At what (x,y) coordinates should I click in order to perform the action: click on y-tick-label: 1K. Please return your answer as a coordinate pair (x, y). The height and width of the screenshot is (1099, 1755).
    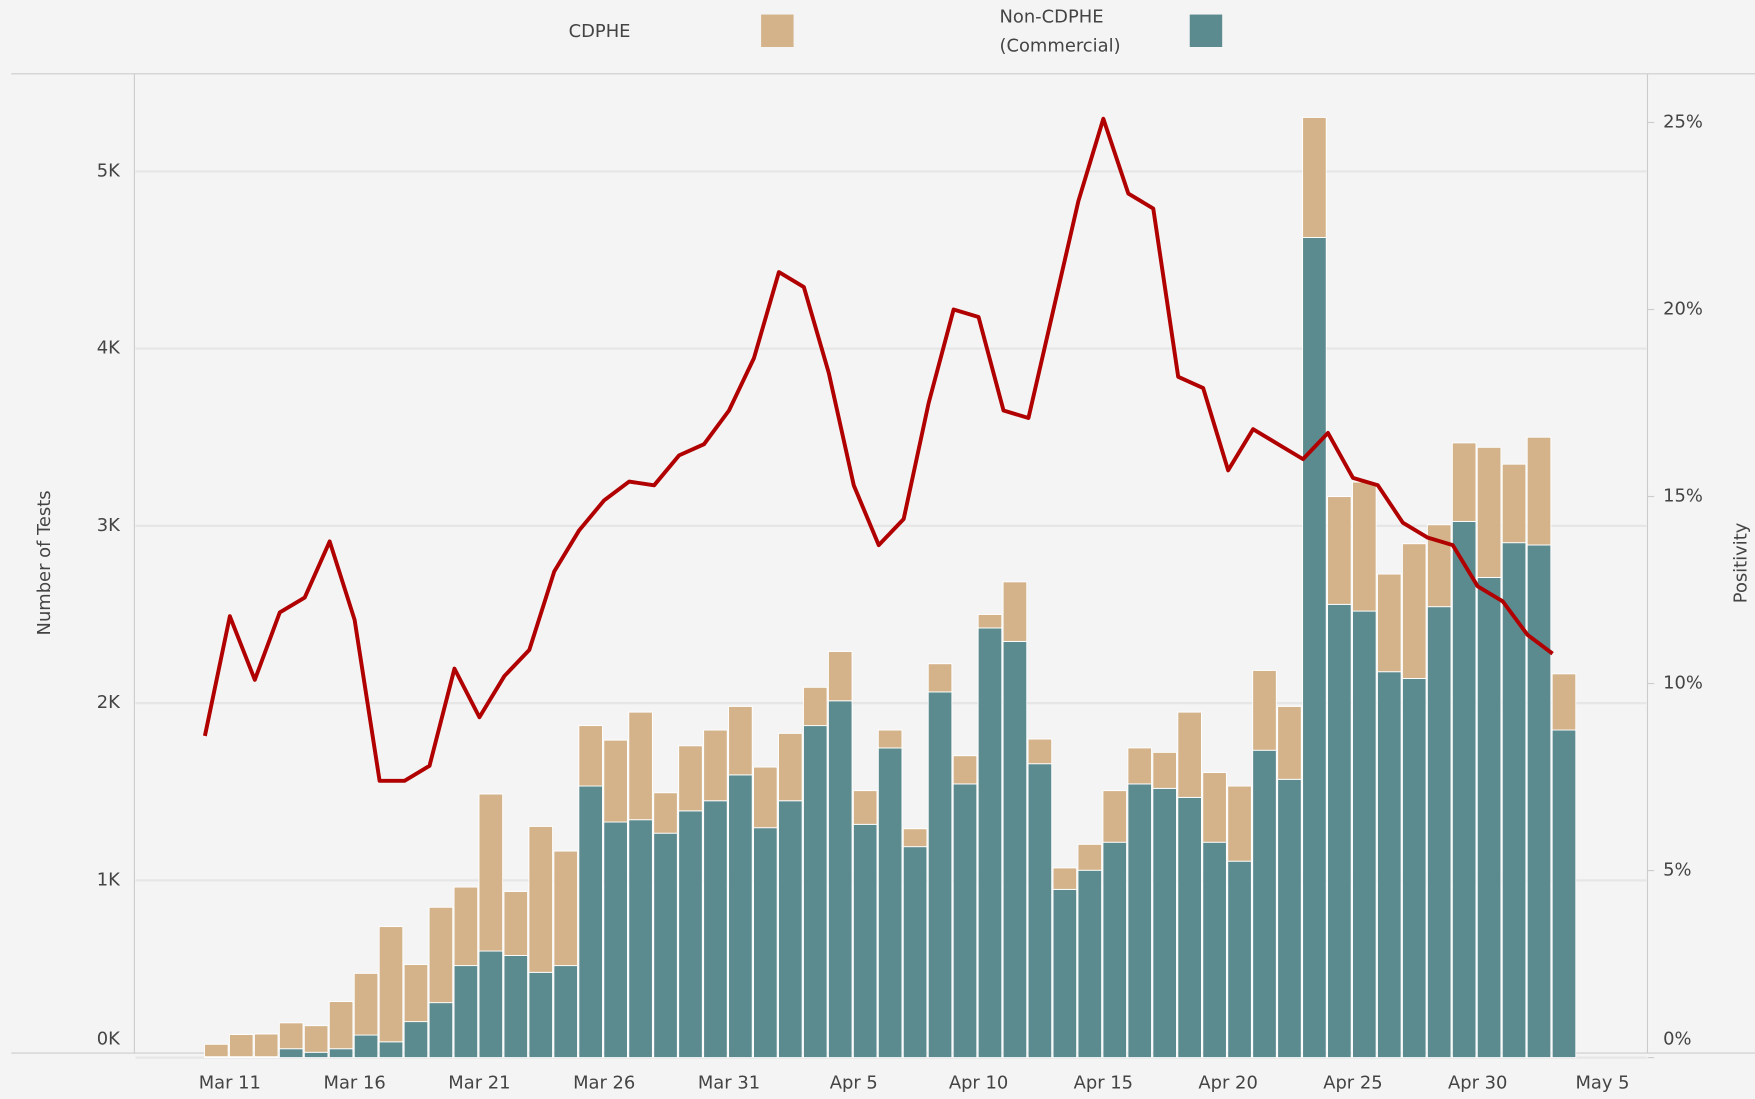
    Looking at the image, I should click on (109, 879).